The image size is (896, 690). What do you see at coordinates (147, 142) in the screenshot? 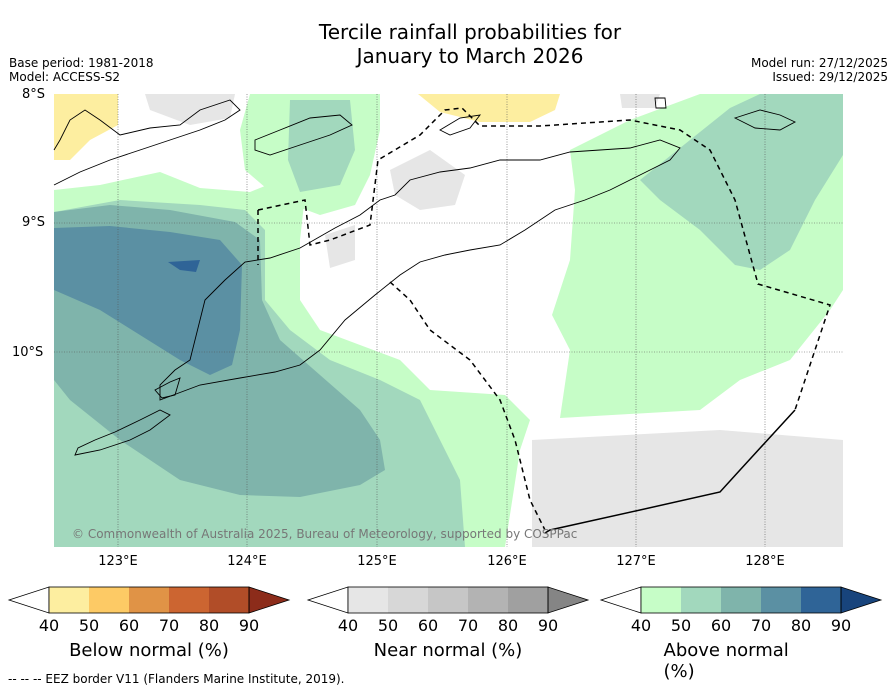
I see `flores-coastline` at bounding box center [147, 142].